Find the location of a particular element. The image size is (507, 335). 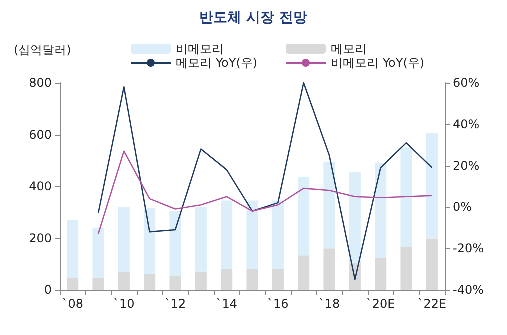

x-tick-label: `18 is located at coordinates (329, 304).